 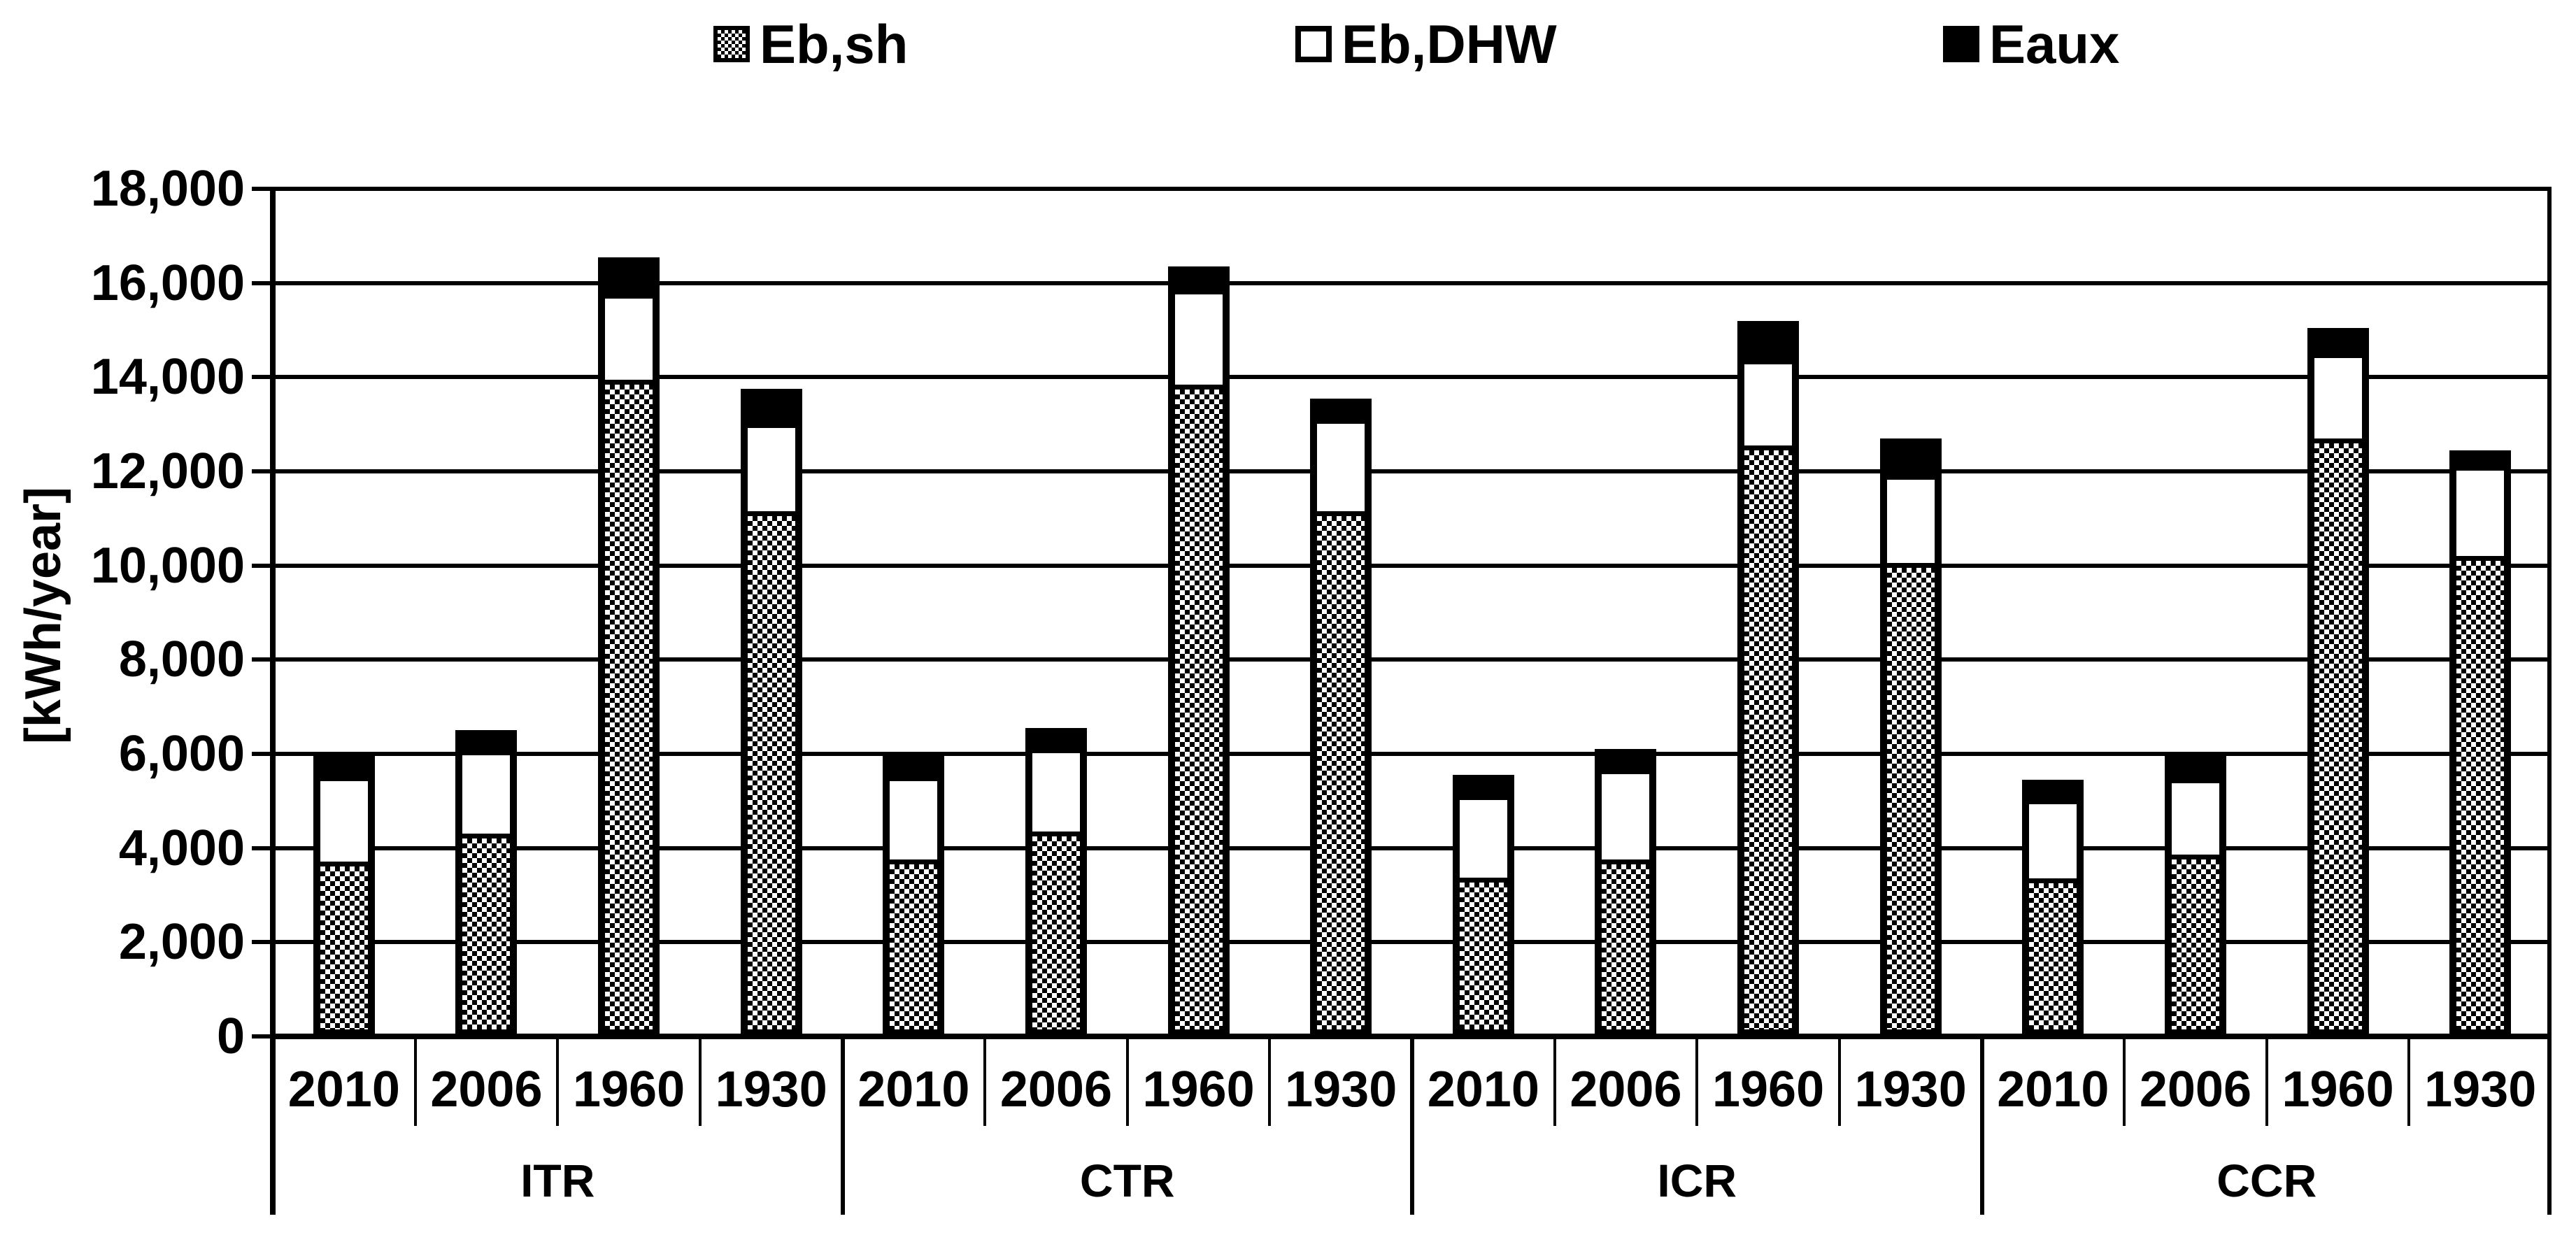 I want to click on bar-ITR-1960, so click(x=629, y=646).